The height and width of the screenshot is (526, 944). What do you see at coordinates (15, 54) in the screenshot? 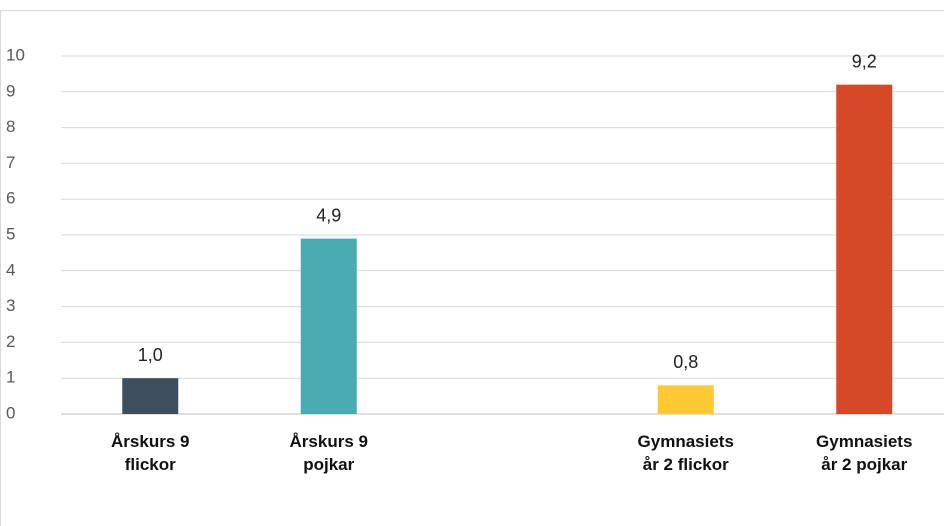
I see `y-tick-label: 10` at bounding box center [15, 54].